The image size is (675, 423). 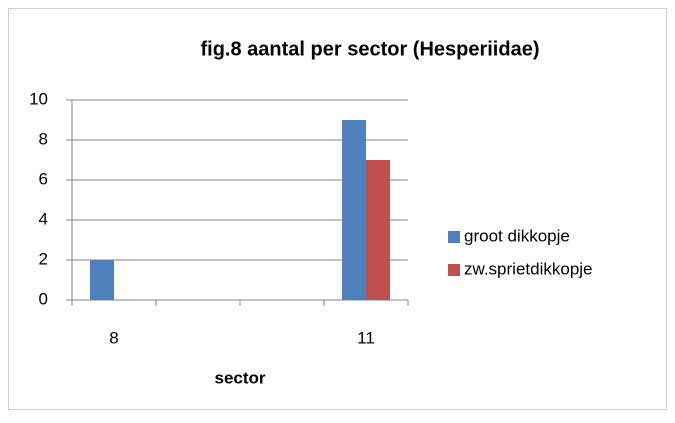 I want to click on y-tick-label: 2, so click(x=43, y=258).